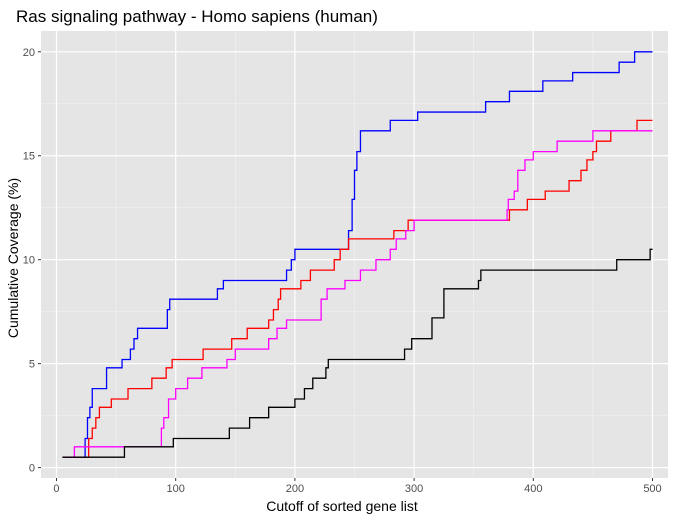 Image resolution: width=678 pixels, height=521 pixels. What do you see at coordinates (56, 489) in the screenshot?
I see `x-tick-label: 0` at bounding box center [56, 489].